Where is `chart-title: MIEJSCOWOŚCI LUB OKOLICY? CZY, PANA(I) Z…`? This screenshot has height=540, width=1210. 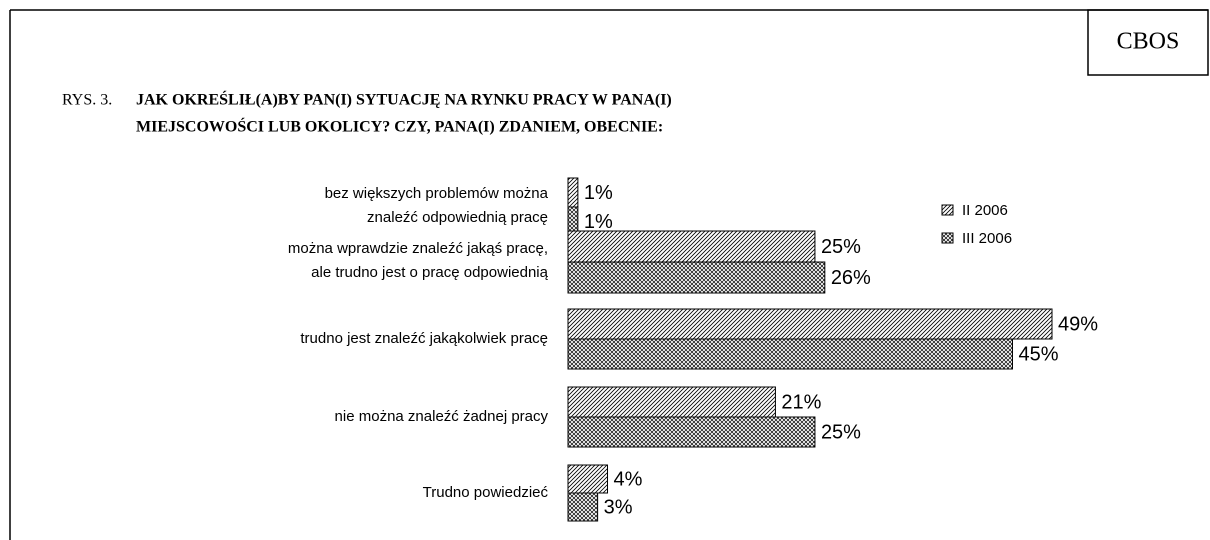
chart-title: MIEJSCOWOŚCI LUB OKOLICY? CZY, PANA(I) Z… is located at coordinates (399, 126).